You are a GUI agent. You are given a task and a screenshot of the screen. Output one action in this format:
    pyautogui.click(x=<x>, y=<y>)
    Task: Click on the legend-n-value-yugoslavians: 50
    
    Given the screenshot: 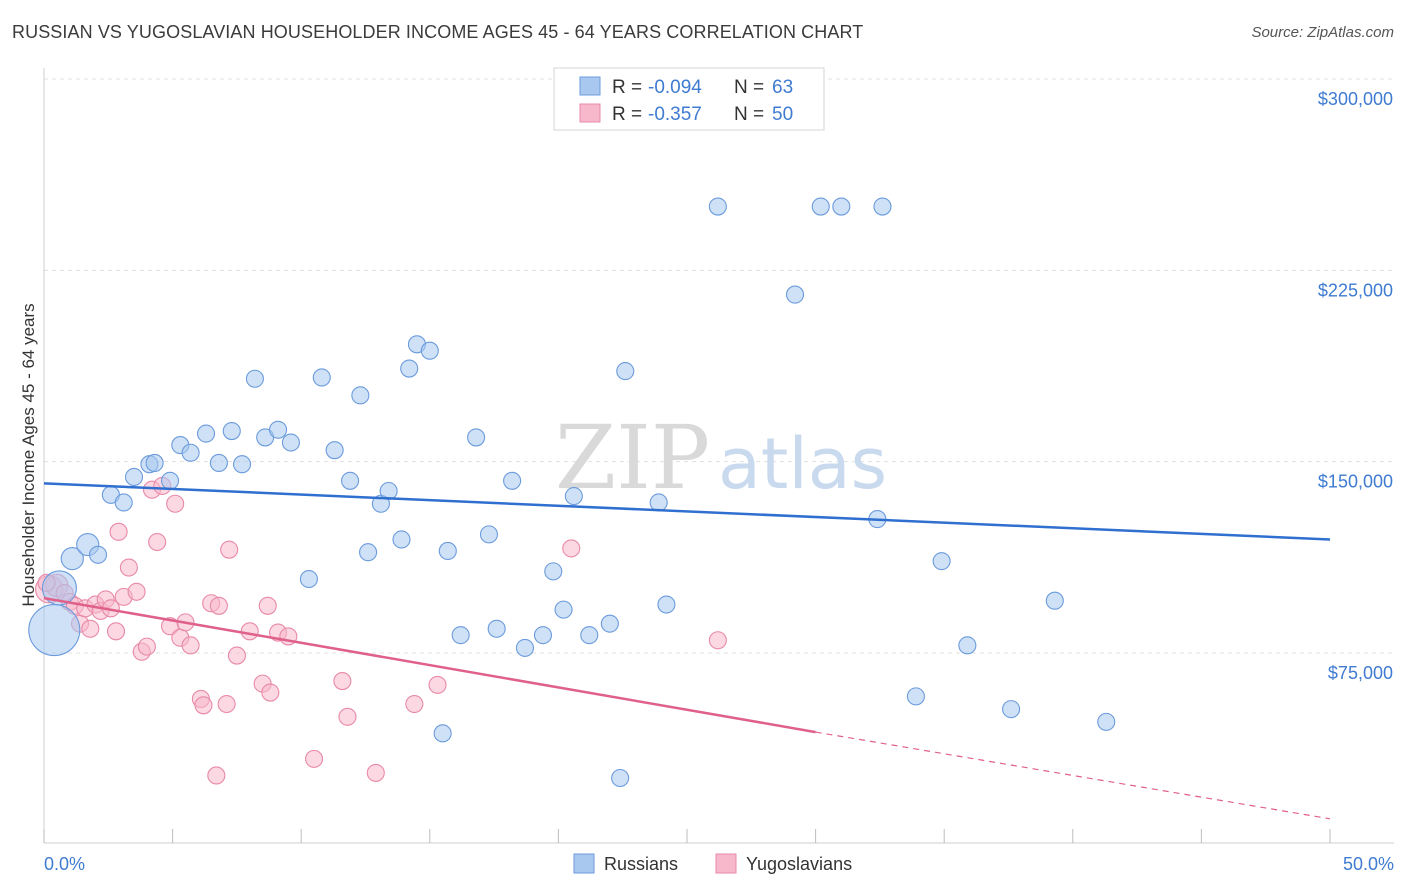 What is the action you would take?
    pyautogui.click(x=782, y=114)
    